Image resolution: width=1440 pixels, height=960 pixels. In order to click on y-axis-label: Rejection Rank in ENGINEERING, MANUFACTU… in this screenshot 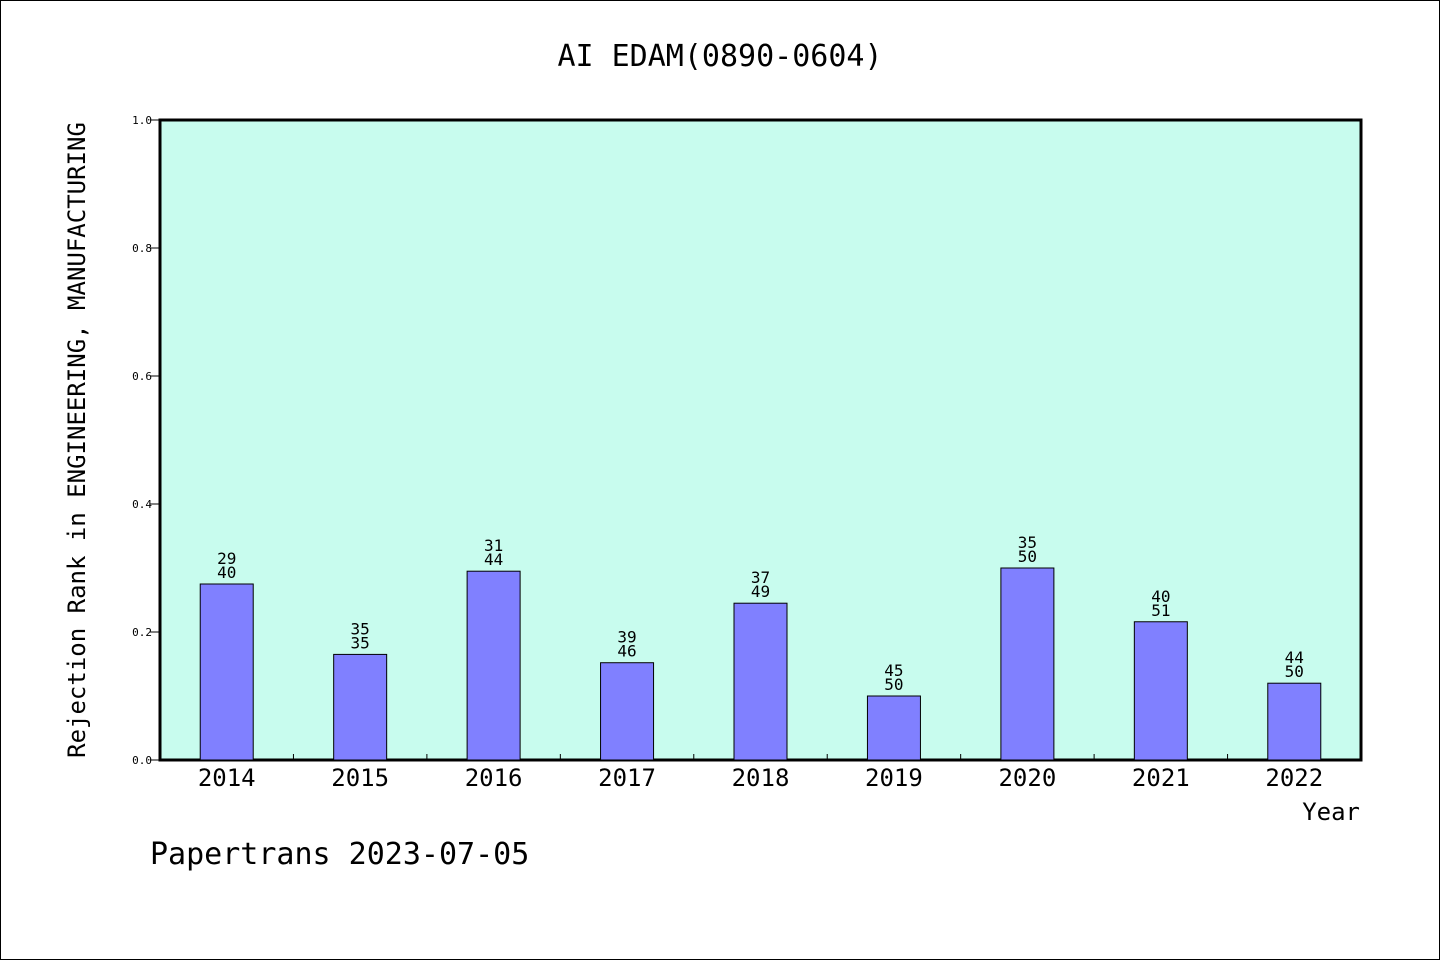, I will do `click(77, 440)`.